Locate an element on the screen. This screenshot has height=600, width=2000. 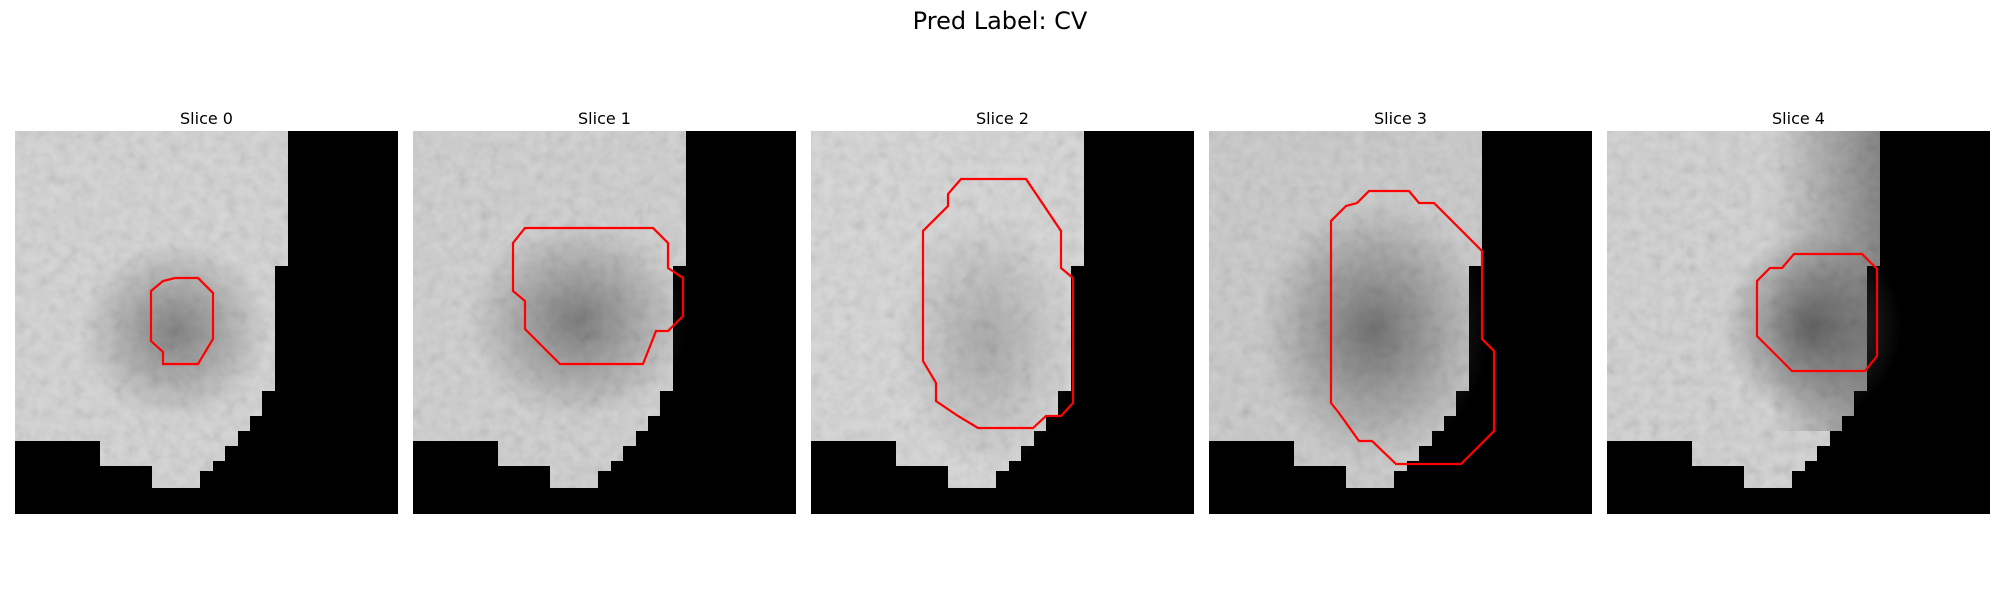
slice-title: Slice 4 is located at coordinates (1798, 119).